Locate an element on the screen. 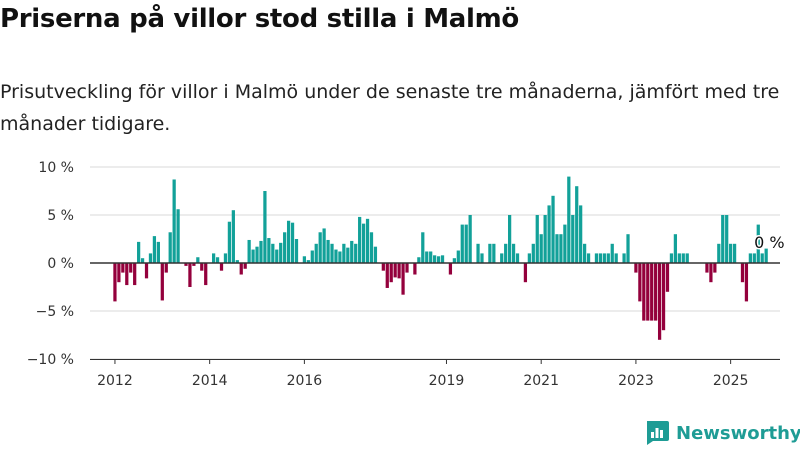  y-tick-label: −10 % is located at coordinates (50, 360).